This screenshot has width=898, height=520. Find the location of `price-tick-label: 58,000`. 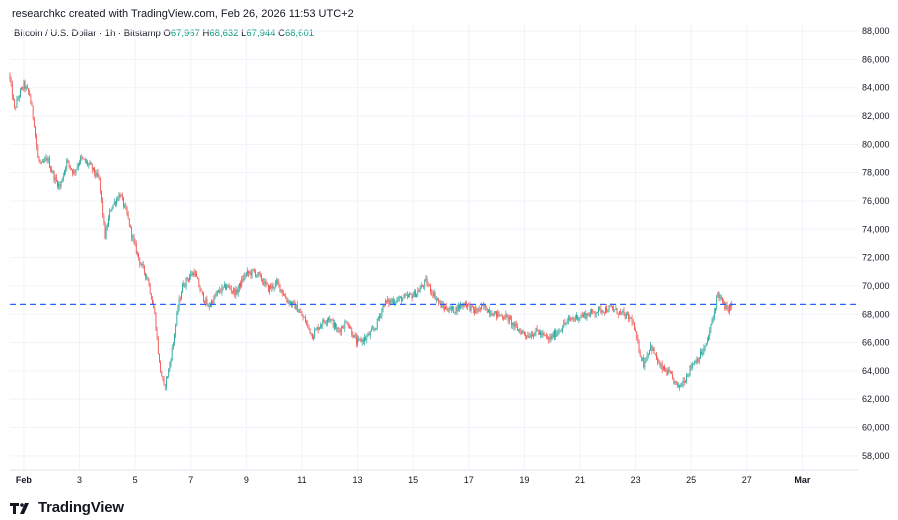

price-tick-label: 58,000 is located at coordinates (876, 456).